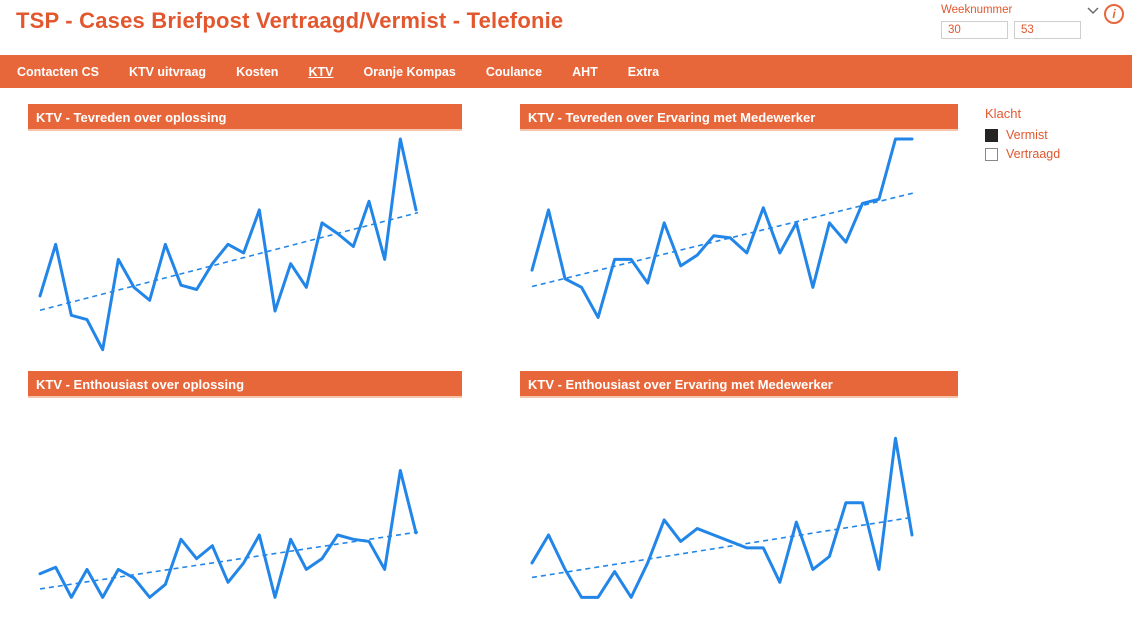 The width and height of the screenshot is (1132, 634). Describe the element at coordinates (1093, 11) in the screenshot. I see `chevron-down-icon` at that location.